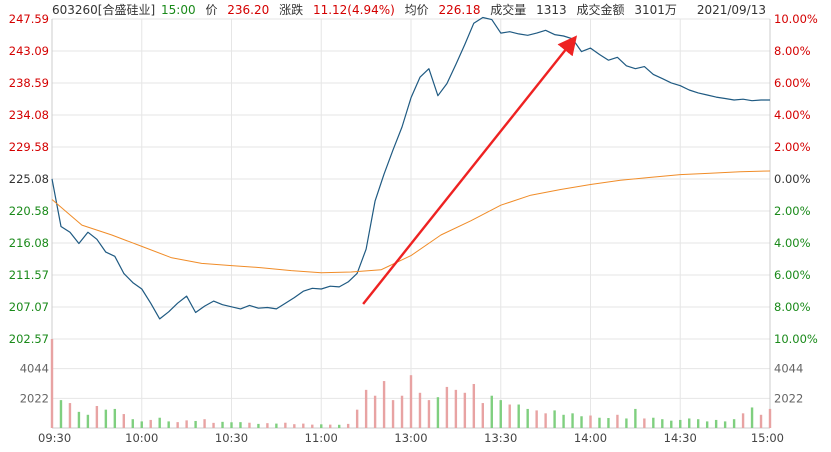  What do you see at coordinates (788, 398) in the screenshot?
I see `volume-tick-label-right: 2022` at bounding box center [788, 398].